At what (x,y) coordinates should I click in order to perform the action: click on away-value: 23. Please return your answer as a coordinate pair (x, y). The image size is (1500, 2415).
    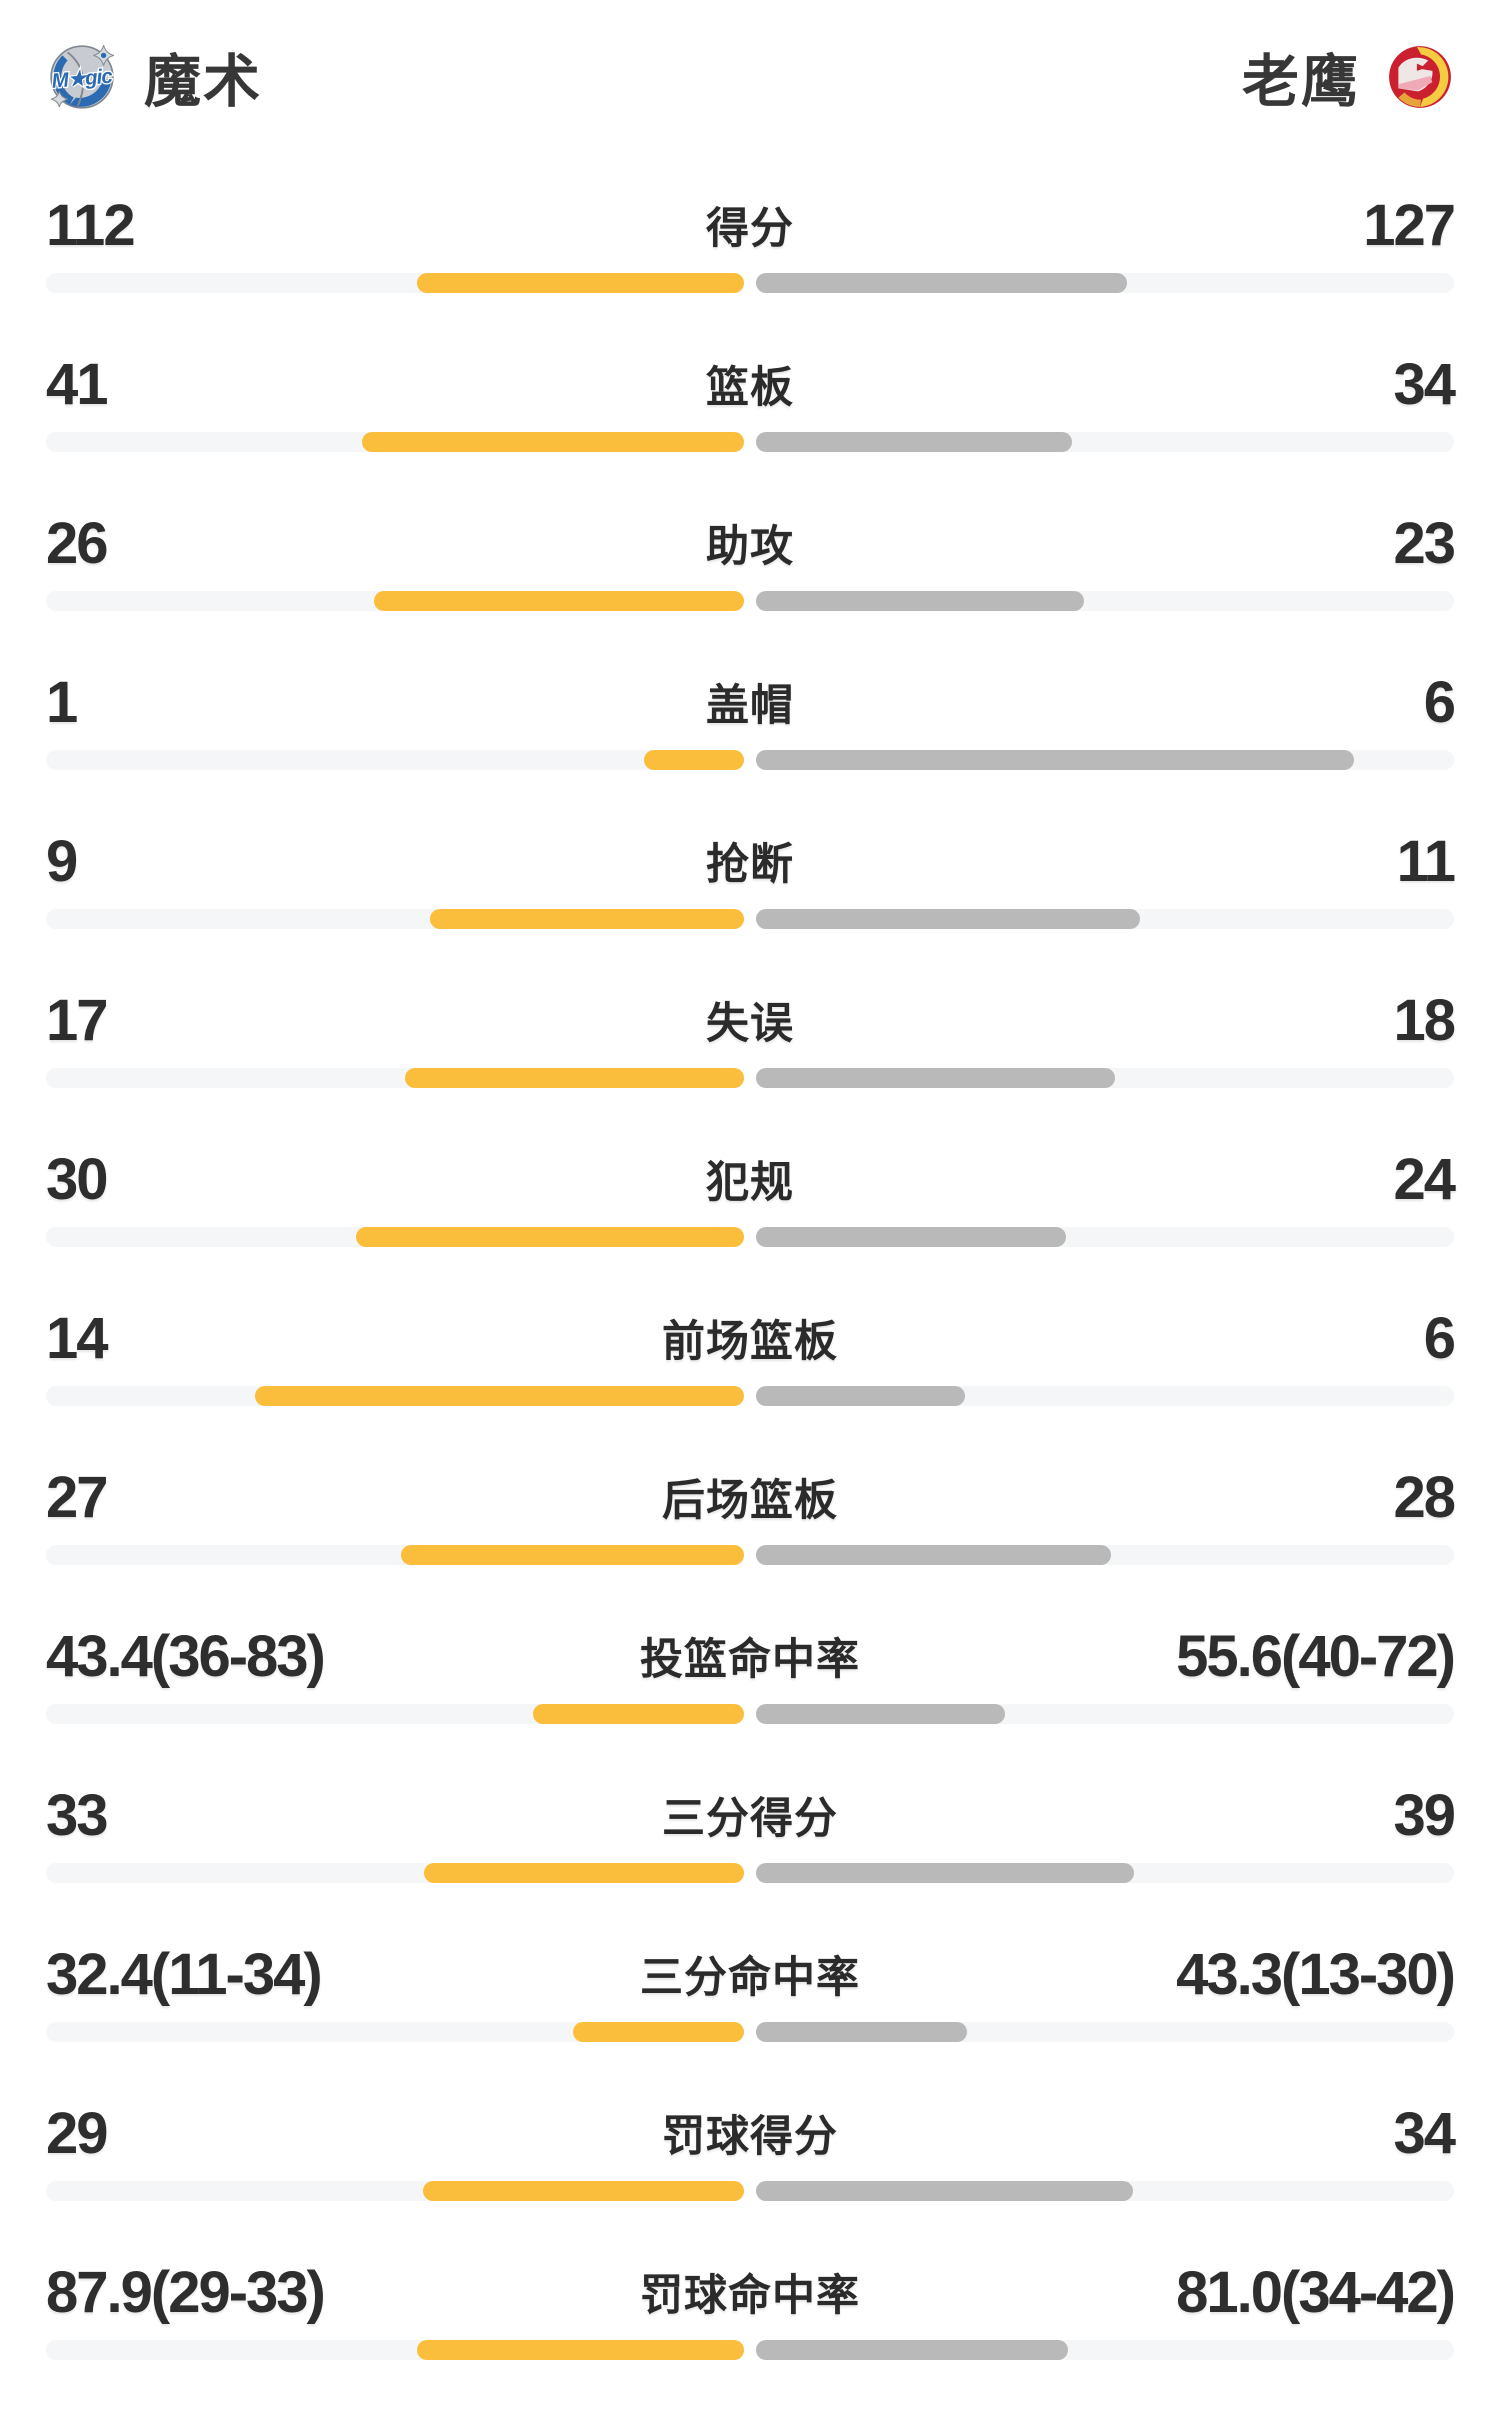
    Looking at the image, I should click on (1424, 543).